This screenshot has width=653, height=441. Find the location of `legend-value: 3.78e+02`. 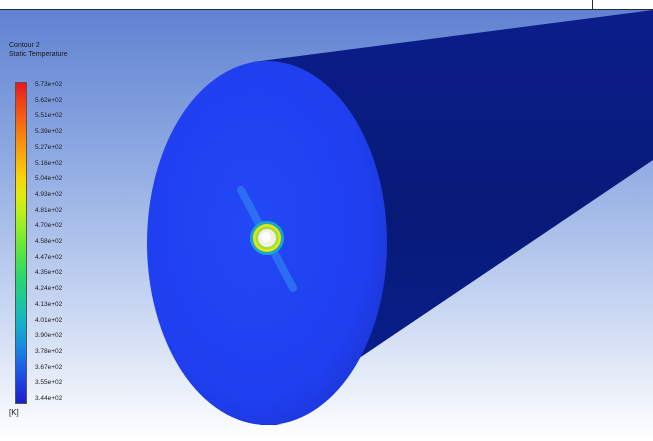

legend-value: 3.78e+02 is located at coordinates (49, 351).